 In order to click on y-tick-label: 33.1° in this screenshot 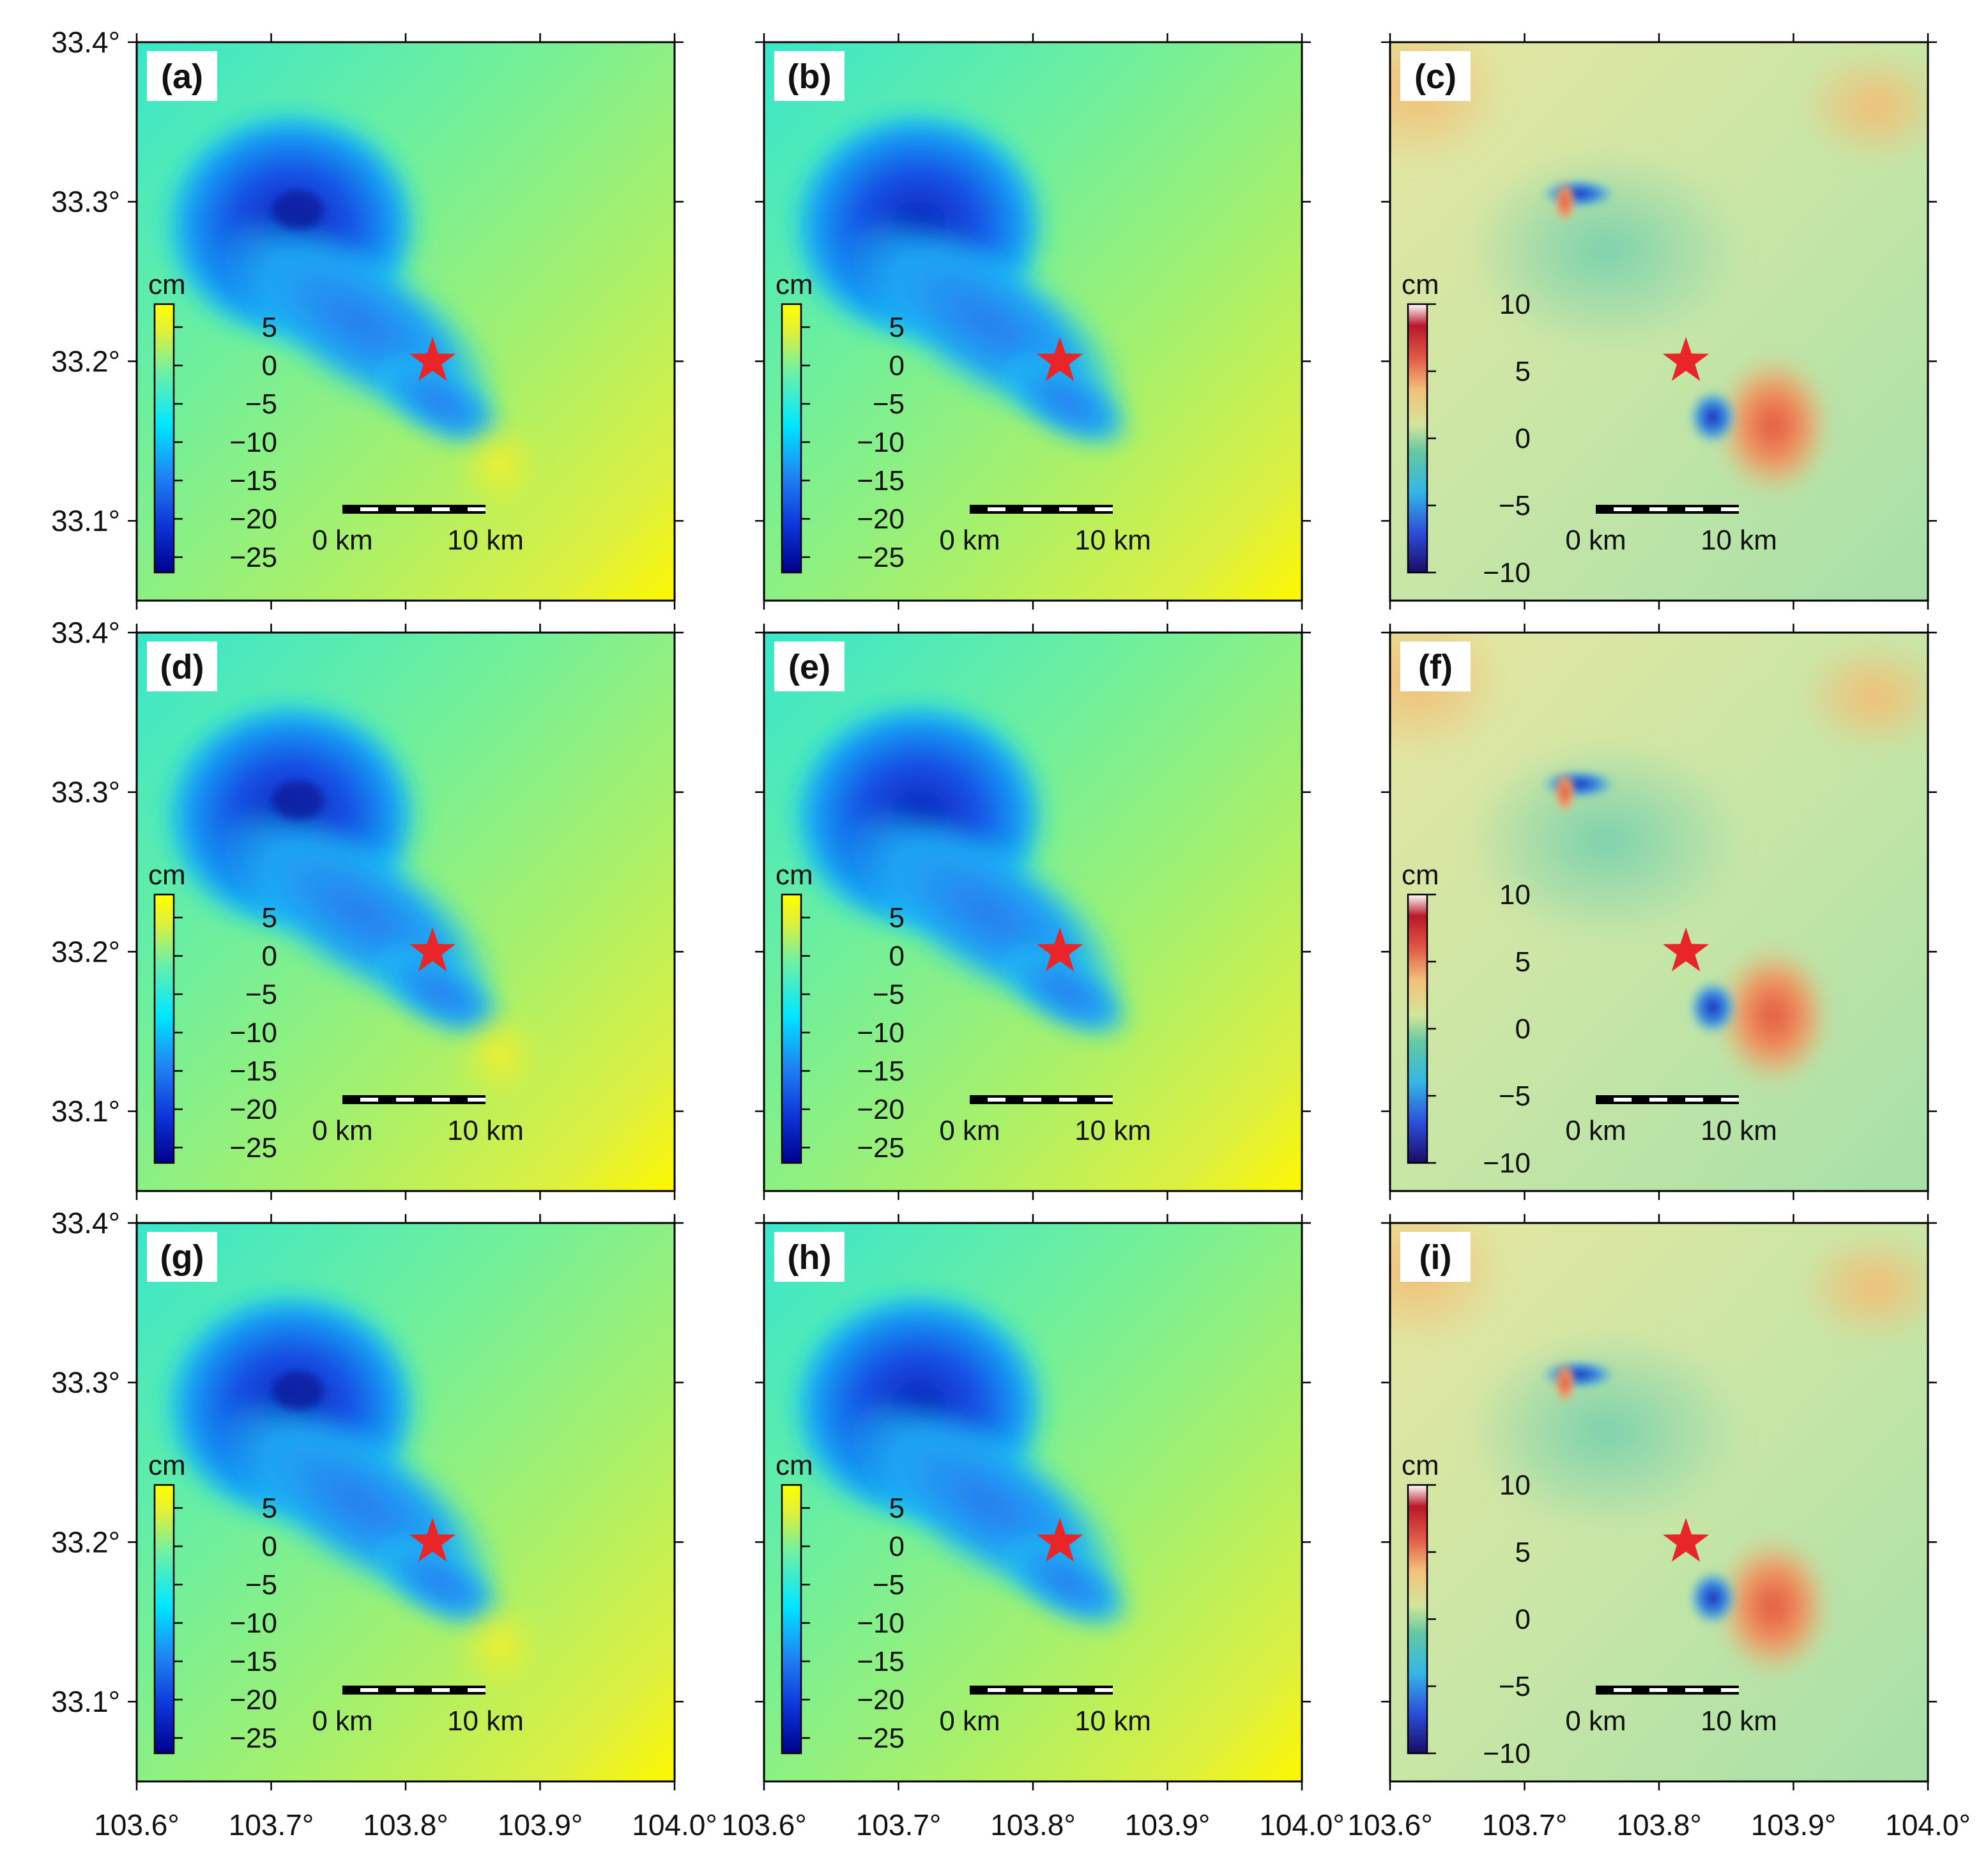, I will do `click(86, 1701)`.